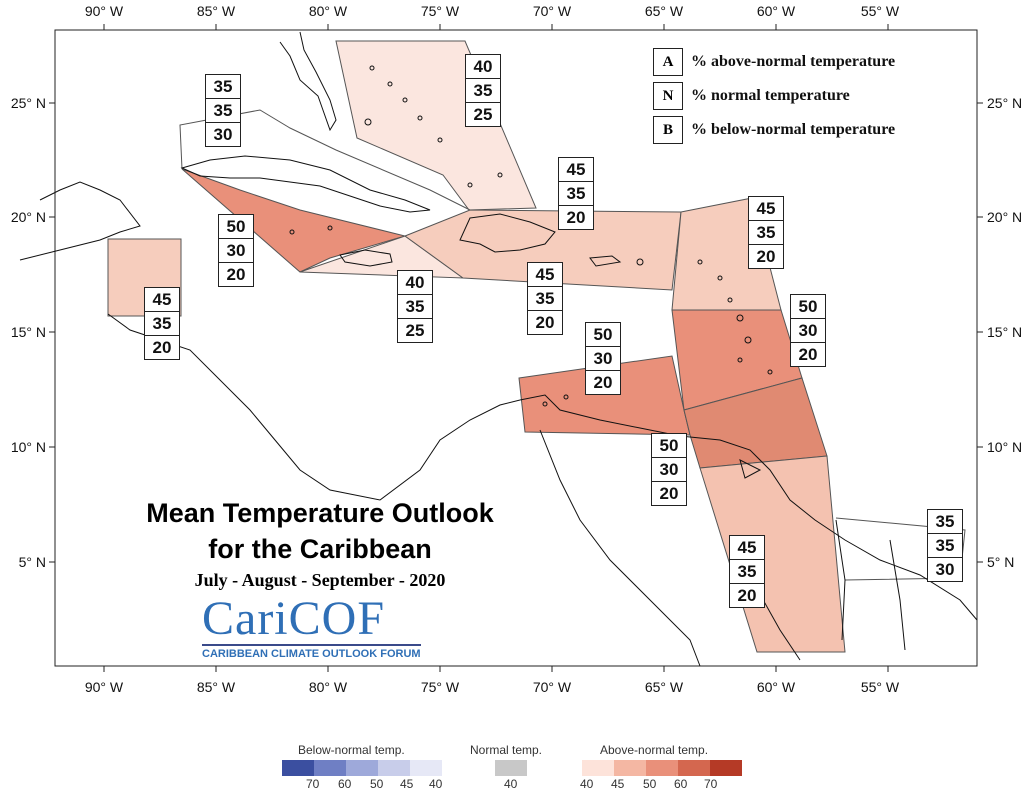 This screenshot has height=791, width=1030. What do you see at coordinates (1004, 103) in the screenshot?
I see `y-tick-right: 25° N` at bounding box center [1004, 103].